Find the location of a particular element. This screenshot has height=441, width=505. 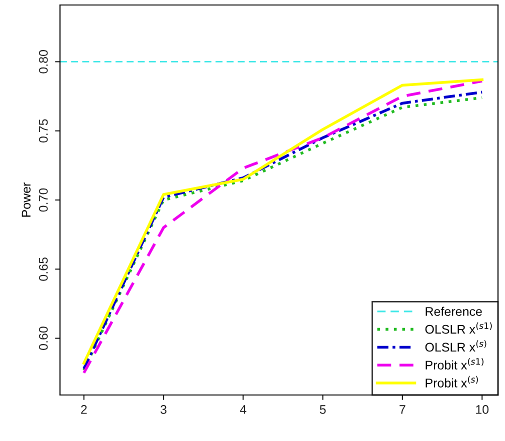

y-tick-label: 0.80 is located at coordinates (43, 62).